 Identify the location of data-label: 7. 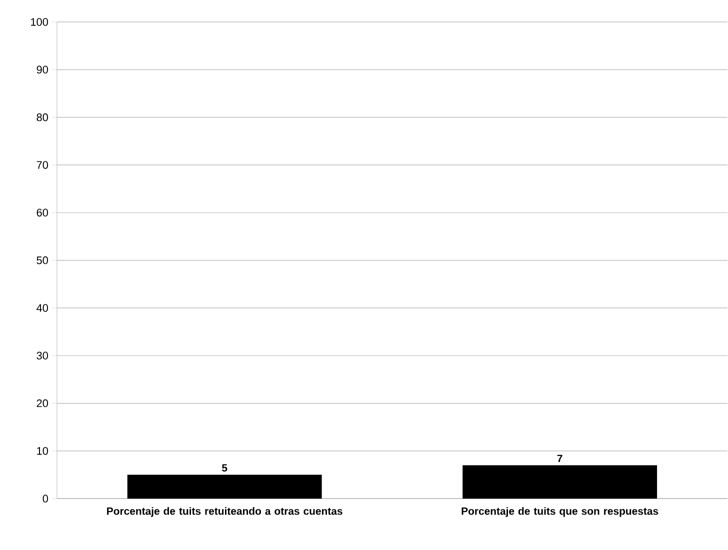
(559, 458).